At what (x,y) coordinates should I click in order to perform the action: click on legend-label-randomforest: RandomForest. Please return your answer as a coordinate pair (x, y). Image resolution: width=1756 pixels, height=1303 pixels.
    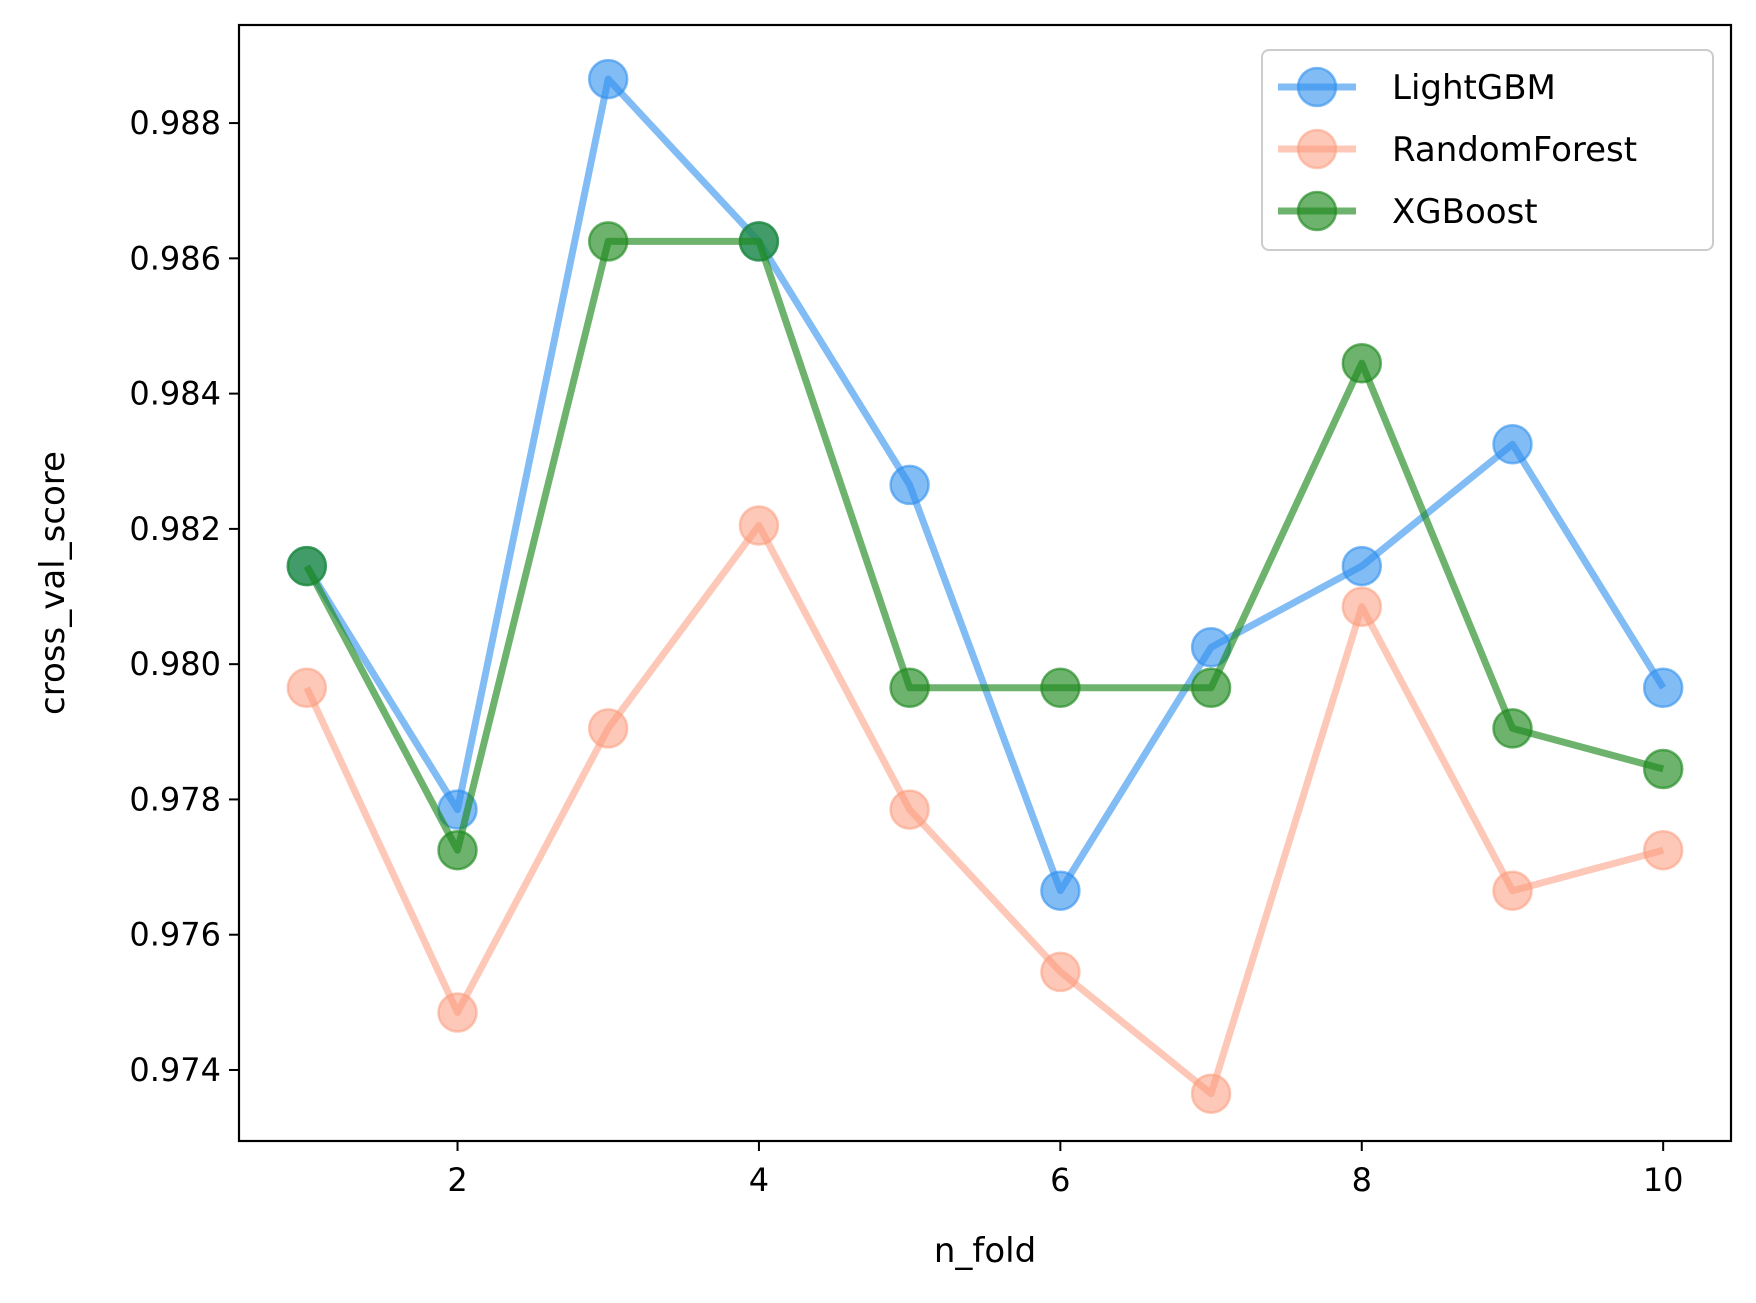
    Looking at the image, I should click on (1514, 150).